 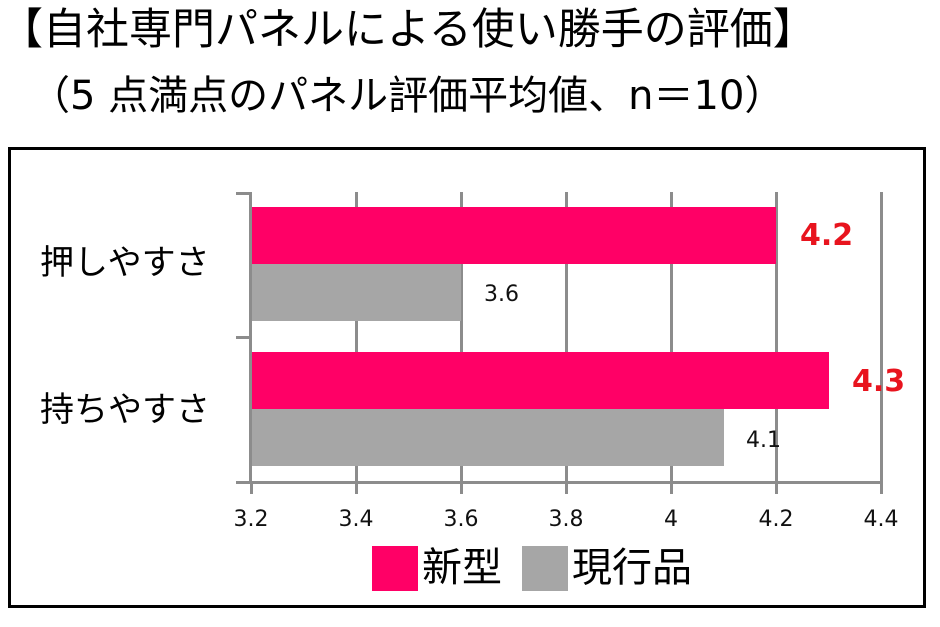 I want to click on data-label-new-push: 4.2, so click(x=827, y=235).